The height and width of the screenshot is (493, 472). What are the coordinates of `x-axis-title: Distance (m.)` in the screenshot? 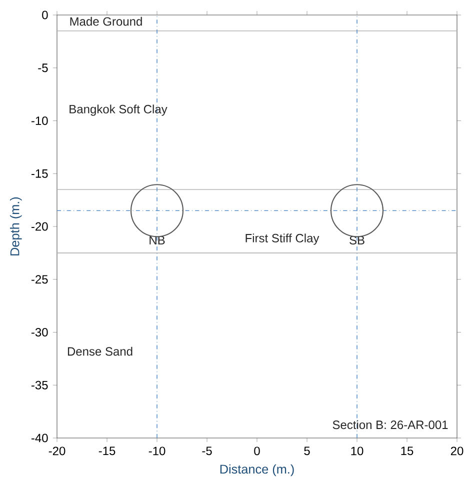 It's located at (257, 470).